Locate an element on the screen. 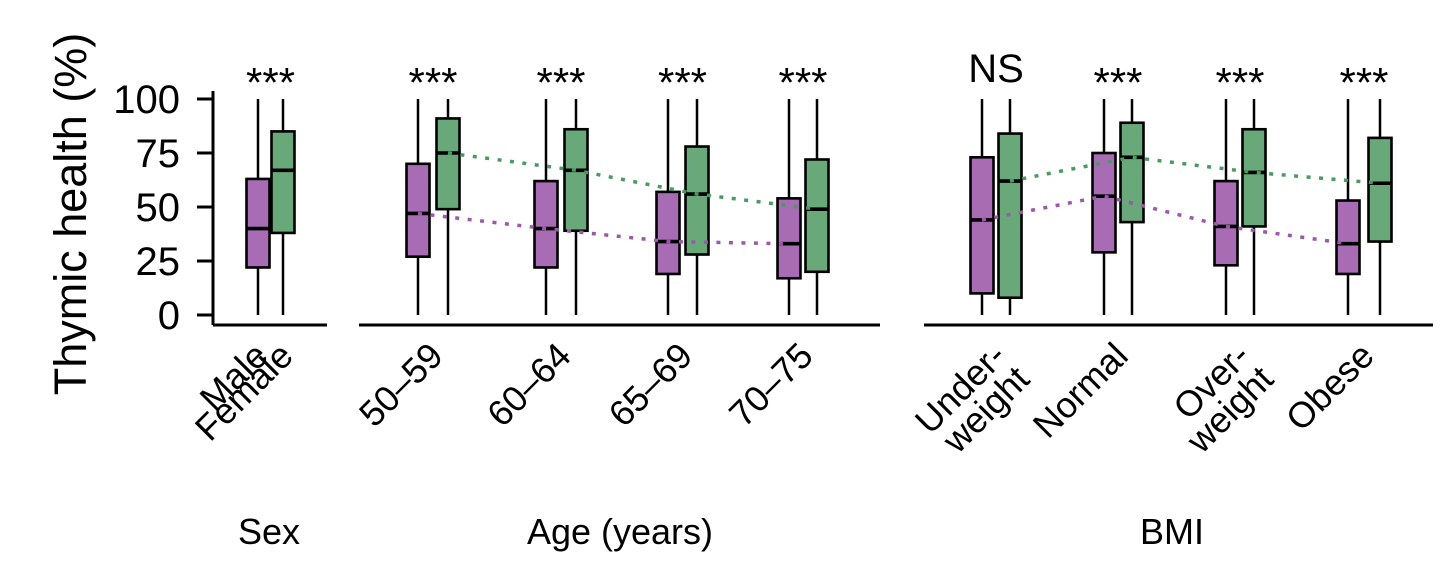 This screenshot has width=1456, height=588. y-tick-label: 25 is located at coordinates (158, 262).